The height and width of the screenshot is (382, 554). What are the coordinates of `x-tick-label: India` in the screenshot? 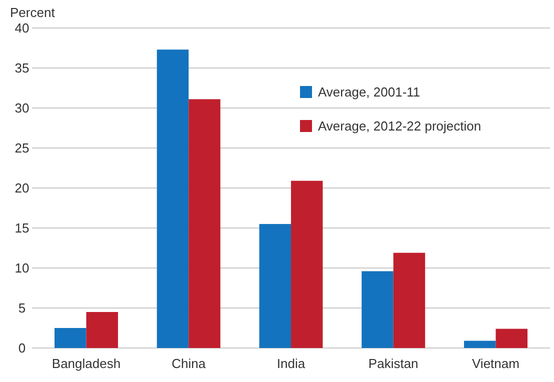 It's located at (291, 363).